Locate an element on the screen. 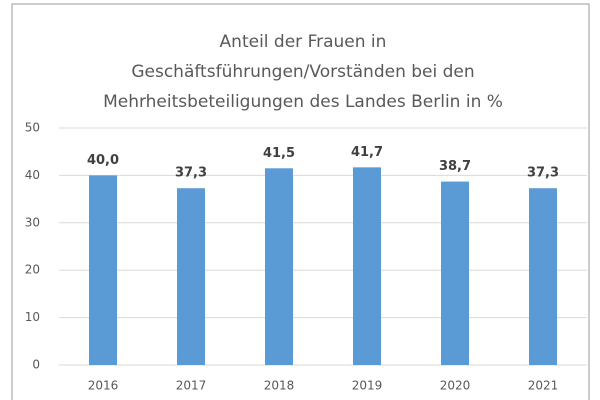 The height and width of the screenshot is (400, 600). x-tick-label: 2018 is located at coordinates (279, 386).